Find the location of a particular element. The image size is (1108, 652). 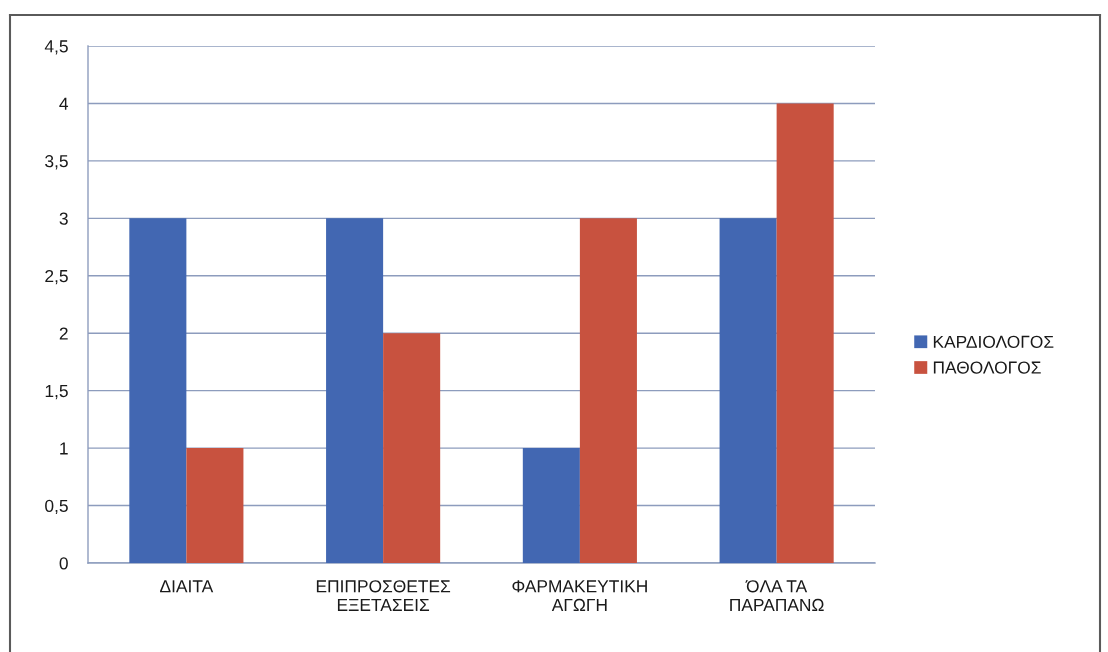

y-tick-label: 3,5 is located at coordinates (56, 162).